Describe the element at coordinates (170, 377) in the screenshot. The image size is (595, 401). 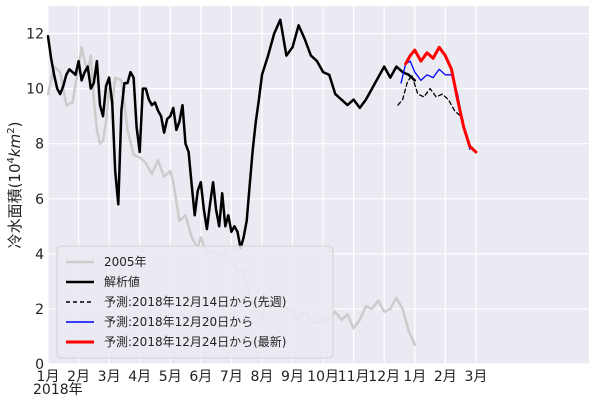
I see `x-tick-label: 5月` at that location.